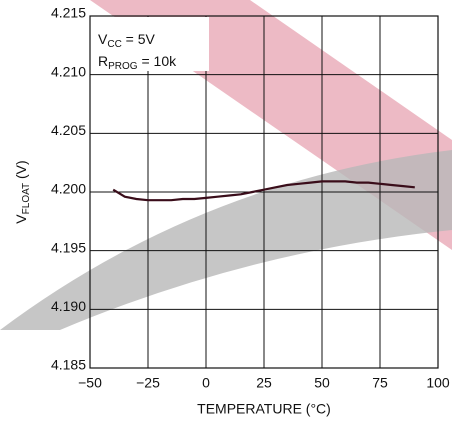  What do you see at coordinates (68, 130) in the screenshot?
I see `y-tick-label: 4.205` at bounding box center [68, 130].